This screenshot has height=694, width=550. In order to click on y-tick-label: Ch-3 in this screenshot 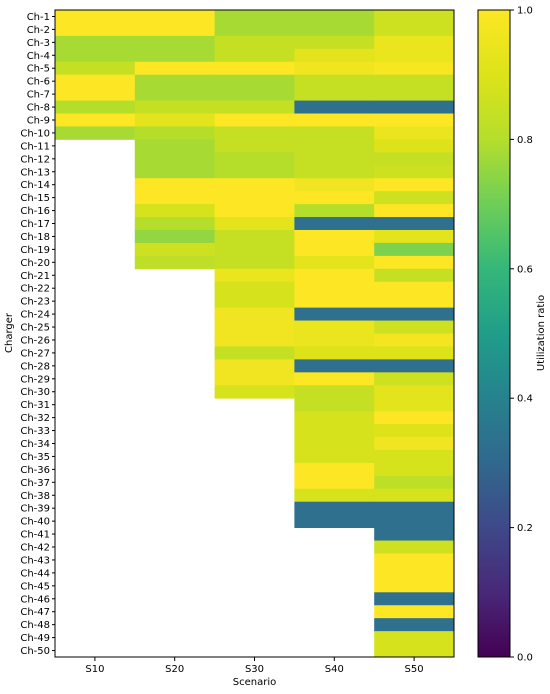, I will do `click(38, 43)`.